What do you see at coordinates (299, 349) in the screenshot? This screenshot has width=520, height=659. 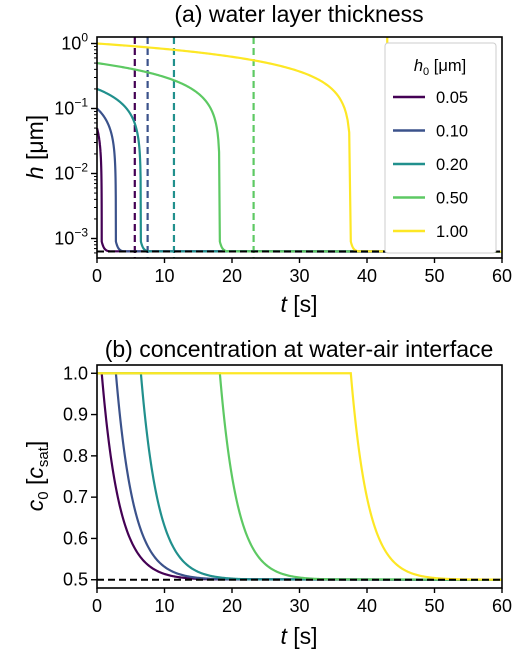 I see `panel-b-title: (b) concentration at water-air interface` at bounding box center [299, 349].